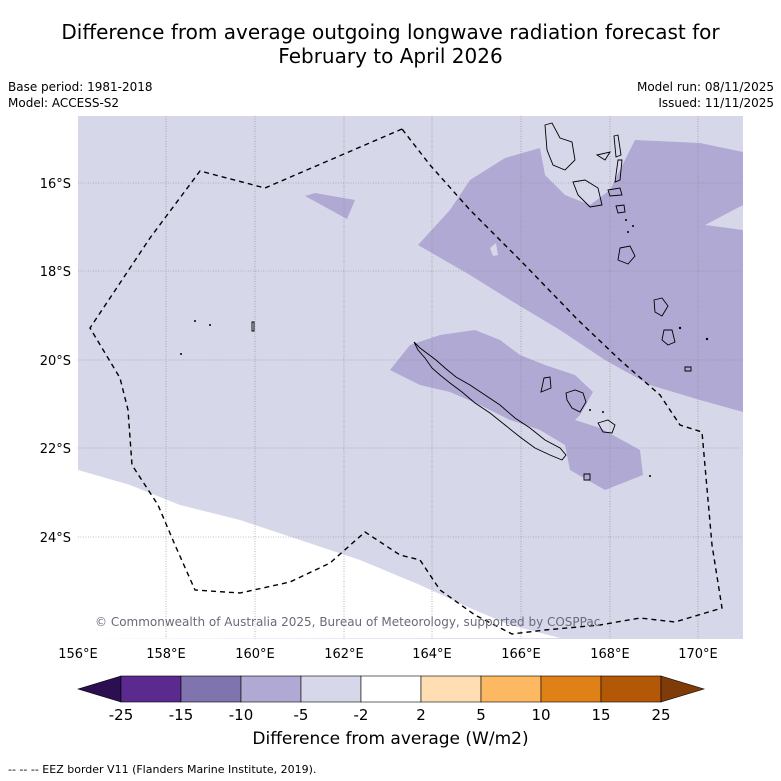  What do you see at coordinates (301, 715) in the screenshot?
I see `colorbar-tick-3: -5` at bounding box center [301, 715].